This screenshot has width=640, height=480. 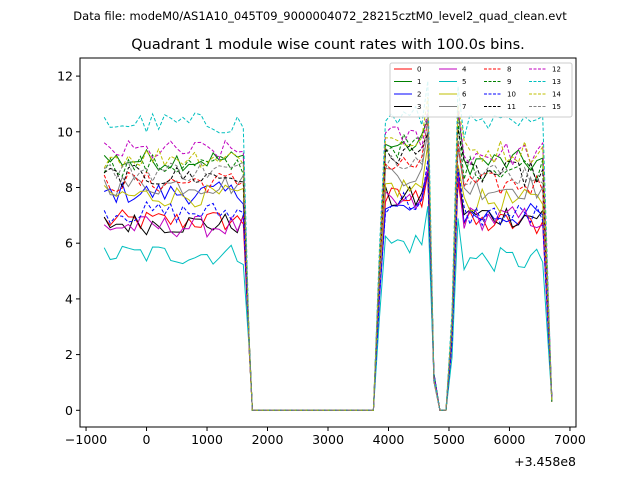 What do you see at coordinates (328, 439) in the screenshot?
I see `x-tick-label: 3000` at bounding box center [328, 439].